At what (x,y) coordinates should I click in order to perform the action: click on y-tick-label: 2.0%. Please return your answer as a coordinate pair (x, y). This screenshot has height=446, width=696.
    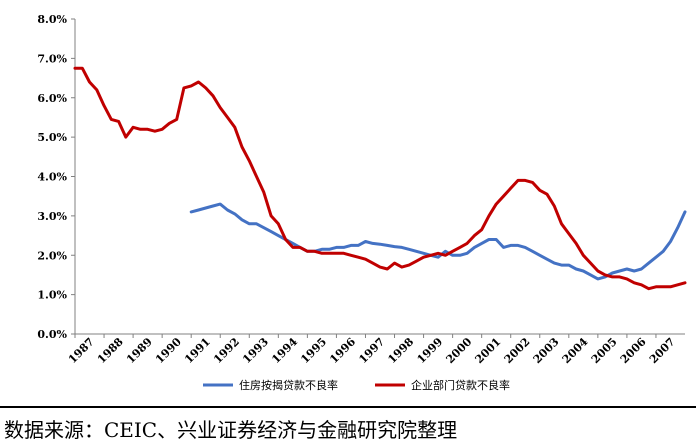
    Looking at the image, I should click on (52, 255).